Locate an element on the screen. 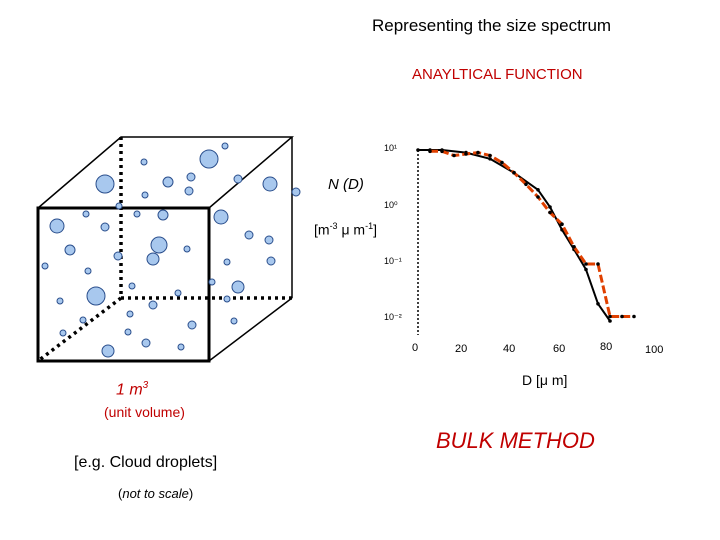 The width and height of the screenshot is (720, 540). volume-label: 1 m3 is located at coordinates (132, 389).